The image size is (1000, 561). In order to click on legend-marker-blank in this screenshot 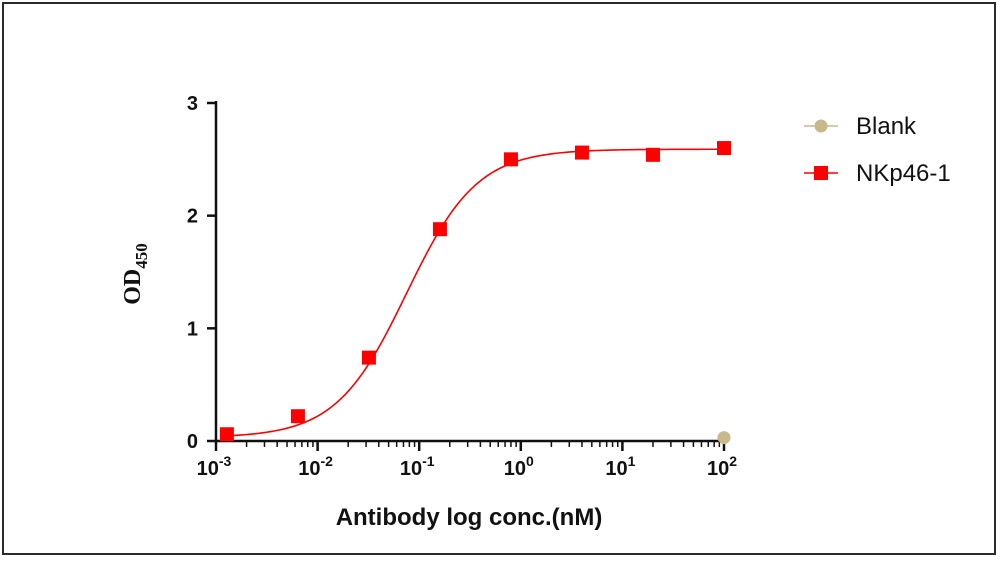, I will do `click(821, 126)`.